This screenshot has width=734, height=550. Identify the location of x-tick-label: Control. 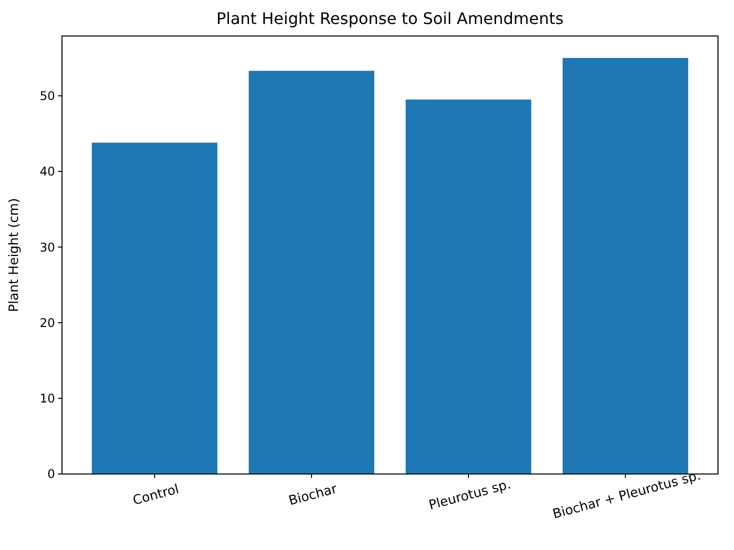
(156, 495).